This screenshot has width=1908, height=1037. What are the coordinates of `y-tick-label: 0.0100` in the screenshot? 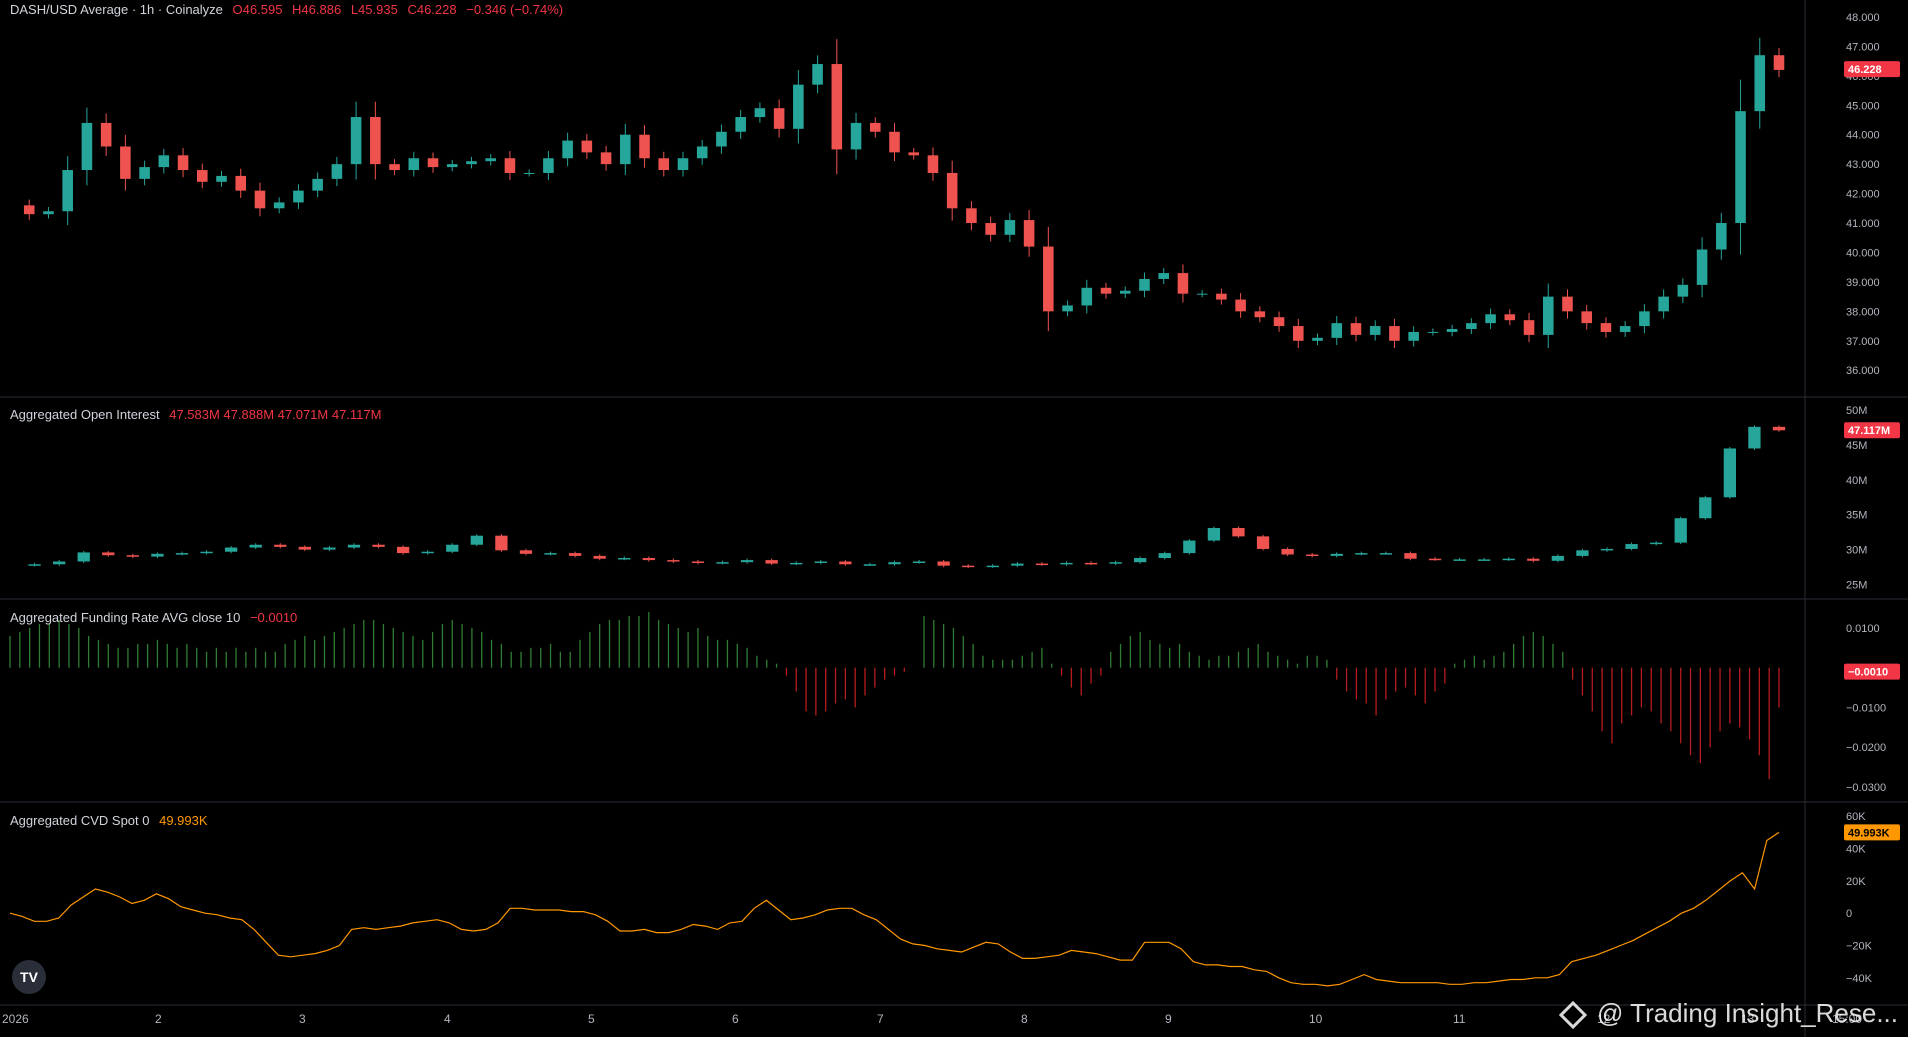 It's located at (1863, 629).